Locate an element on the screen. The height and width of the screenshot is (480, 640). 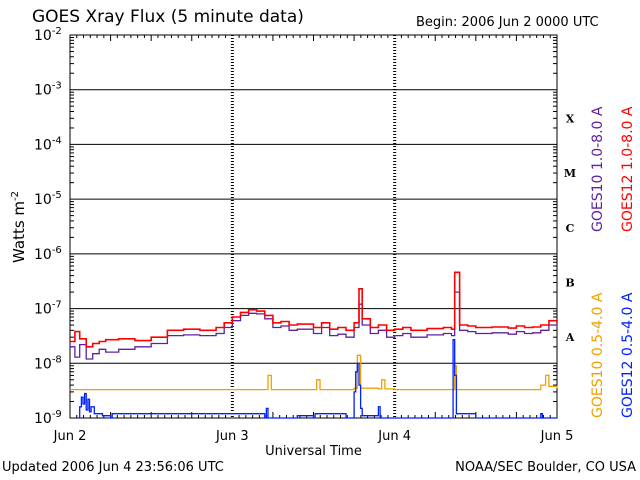
credit-label: NOAA/SEC Boulder, CO USA is located at coordinates (545, 467).